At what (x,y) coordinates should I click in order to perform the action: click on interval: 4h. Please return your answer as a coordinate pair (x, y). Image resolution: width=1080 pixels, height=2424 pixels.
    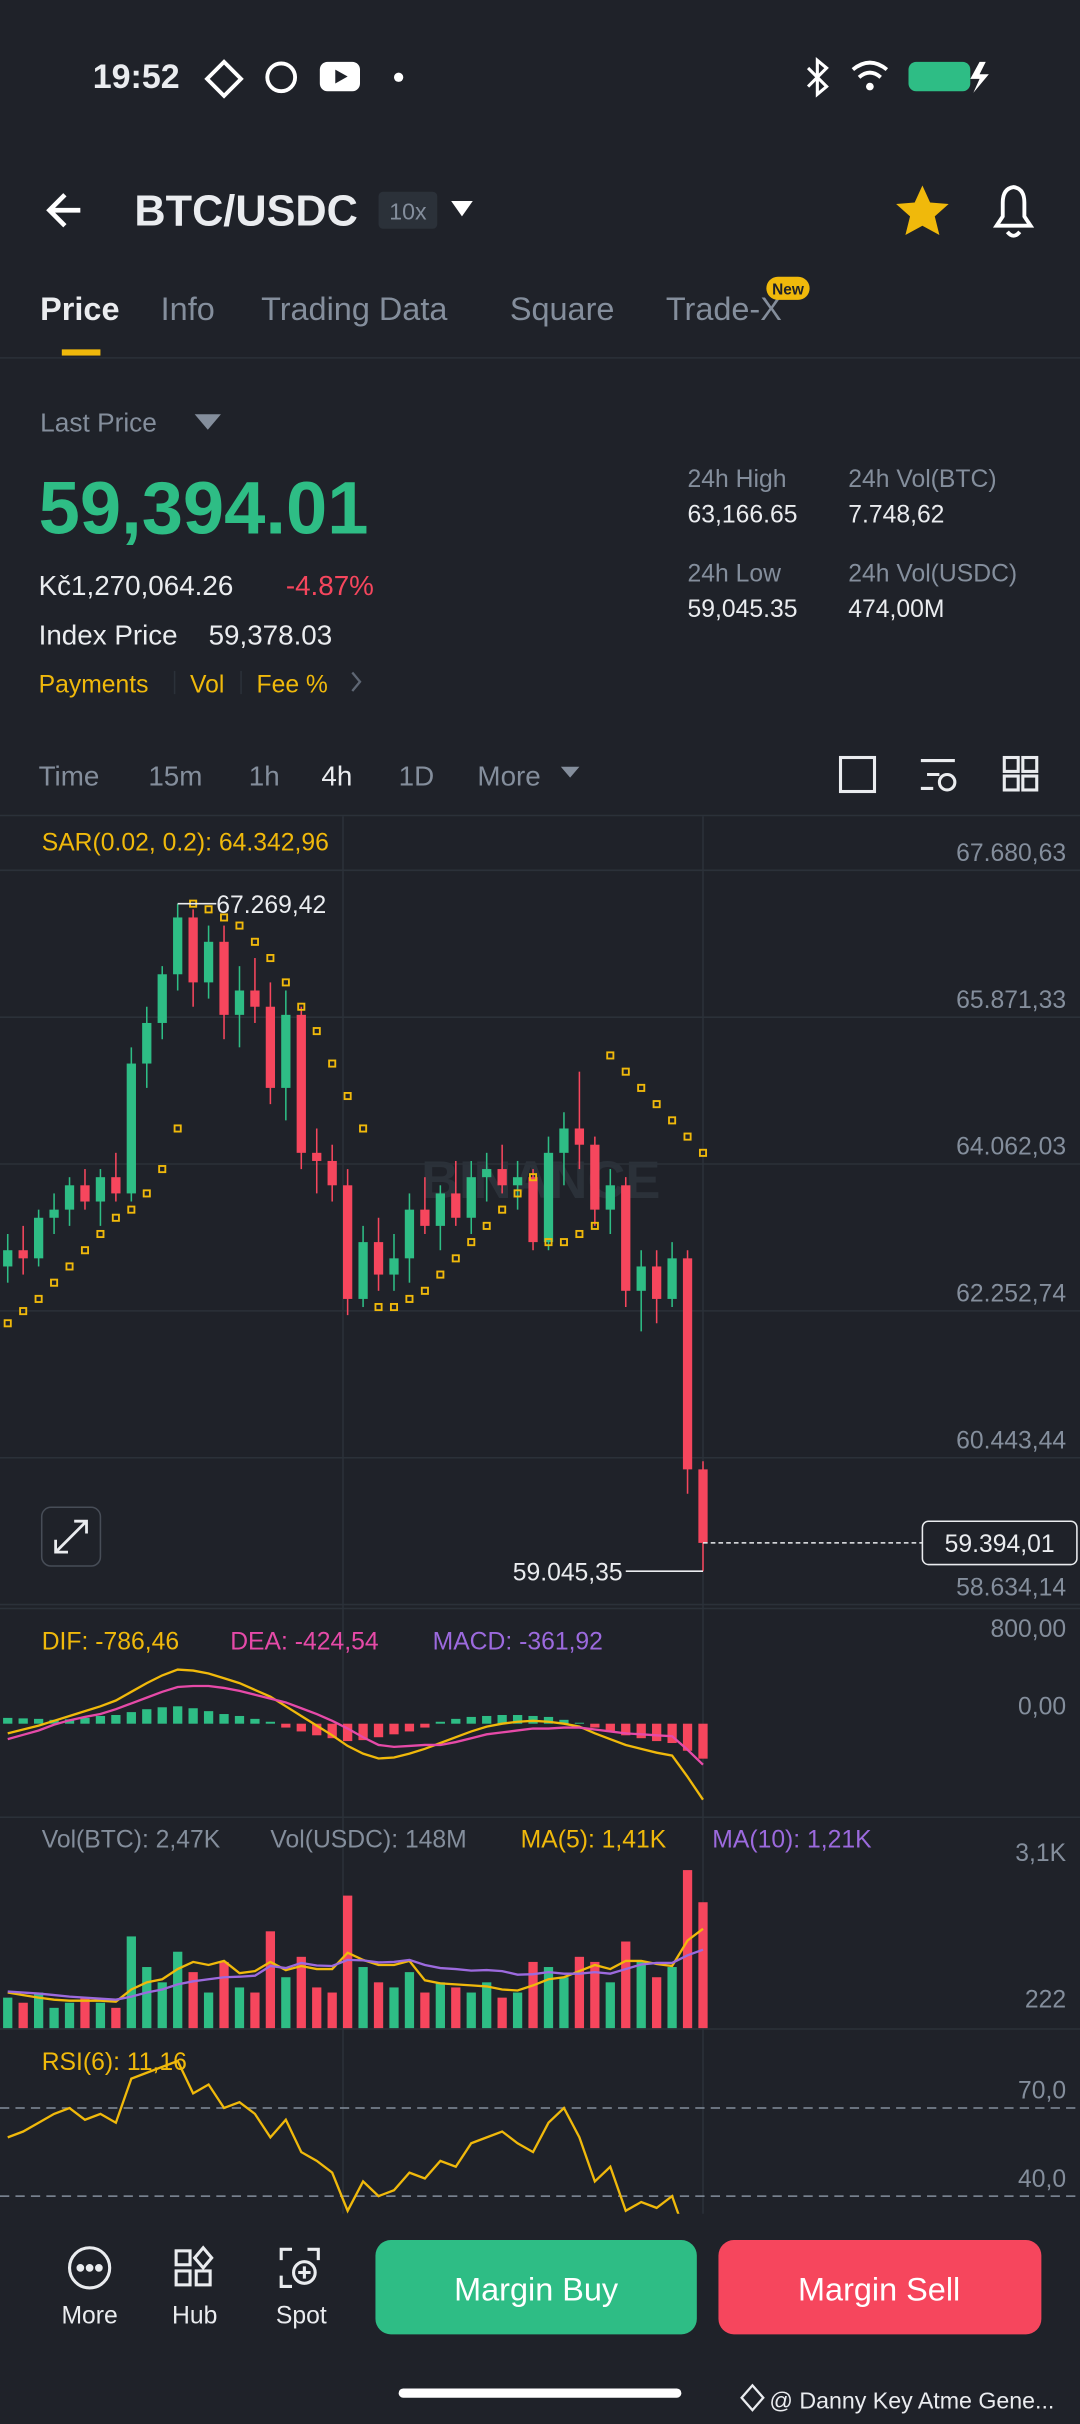
    Looking at the image, I should click on (336, 775).